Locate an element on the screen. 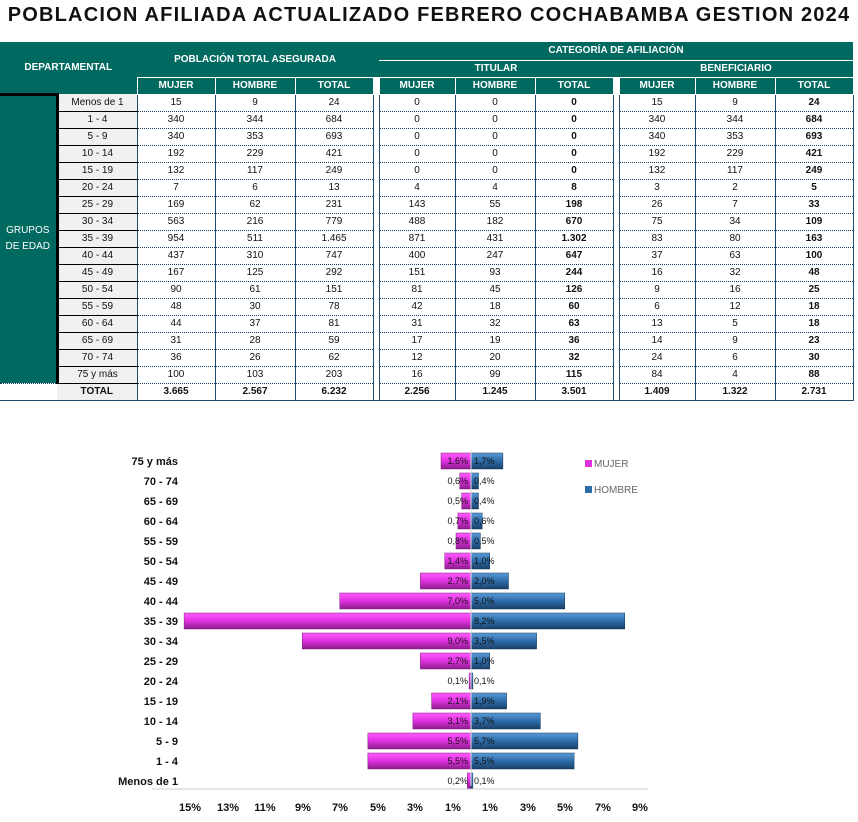 The width and height of the screenshot is (858, 822). age-range-cell: 40 - 44 is located at coordinates (97, 256).